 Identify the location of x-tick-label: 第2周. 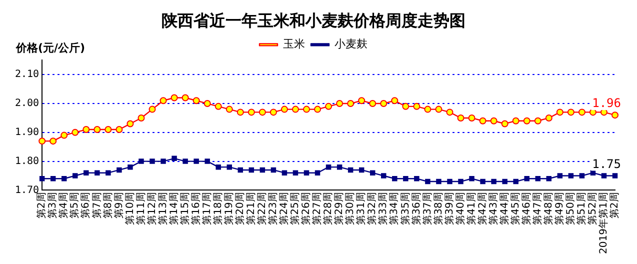
(42, 205).